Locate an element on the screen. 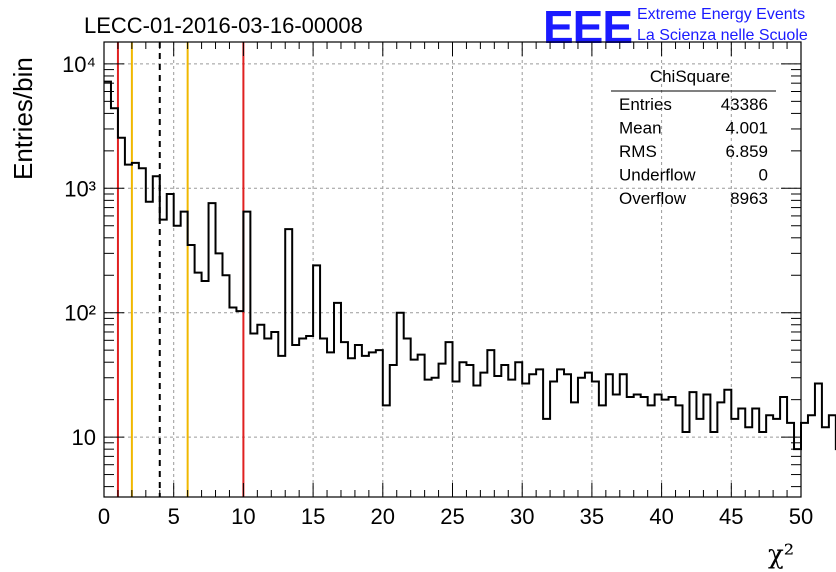 Image resolution: width=836 pixels, height=572 pixels. x-tick-label: 0 is located at coordinates (104, 516).